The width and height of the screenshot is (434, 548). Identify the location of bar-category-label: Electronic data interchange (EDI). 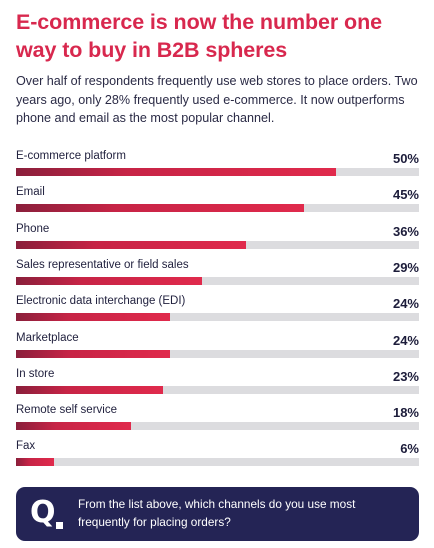
(101, 301).